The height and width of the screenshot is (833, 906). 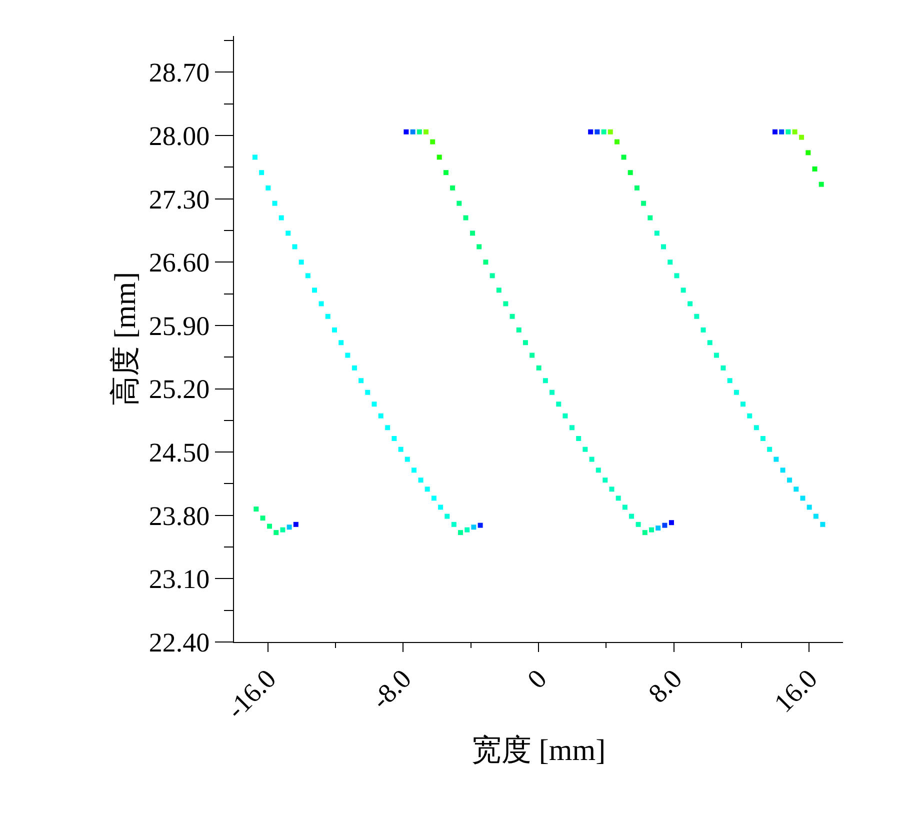 I want to click on y-tick-label: 26.60, so click(x=179, y=263).